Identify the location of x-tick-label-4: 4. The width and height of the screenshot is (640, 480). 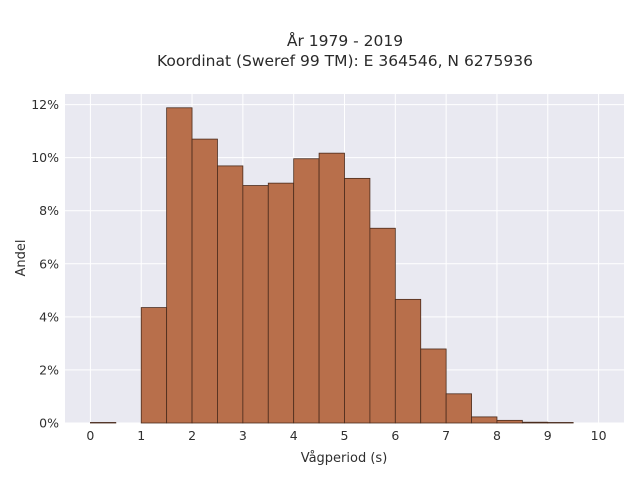
(294, 435).